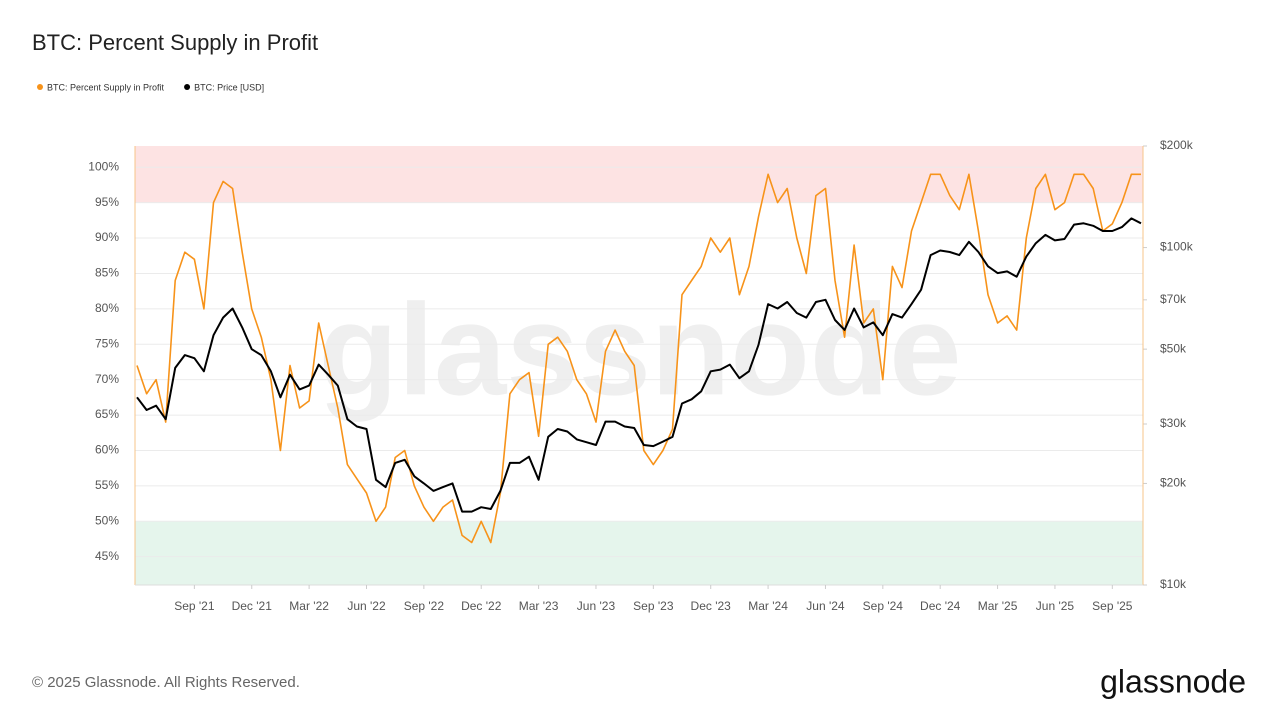  What do you see at coordinates (107, 202) in the screenshot?
I see `y-tick-label: 95%` at bounding box center [107, 202].